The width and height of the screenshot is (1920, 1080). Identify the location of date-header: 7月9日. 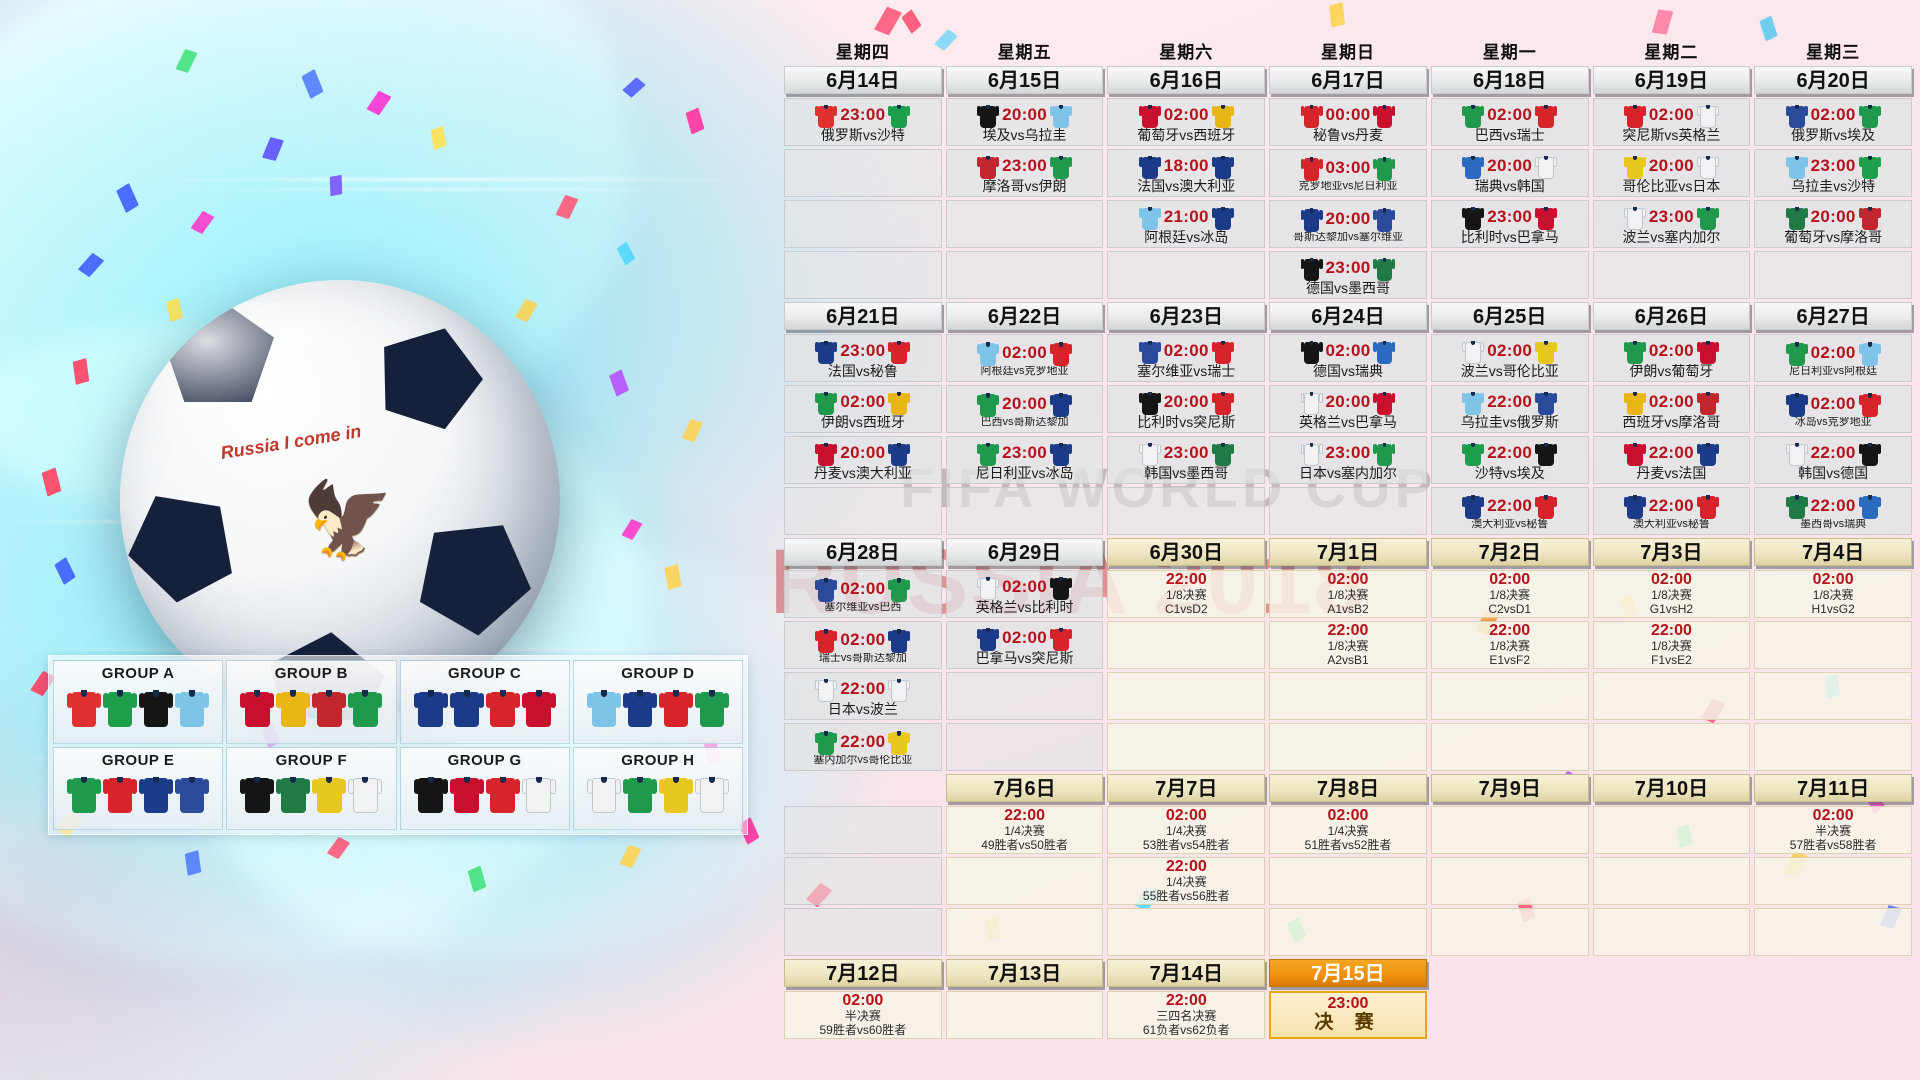
(1509, 788).